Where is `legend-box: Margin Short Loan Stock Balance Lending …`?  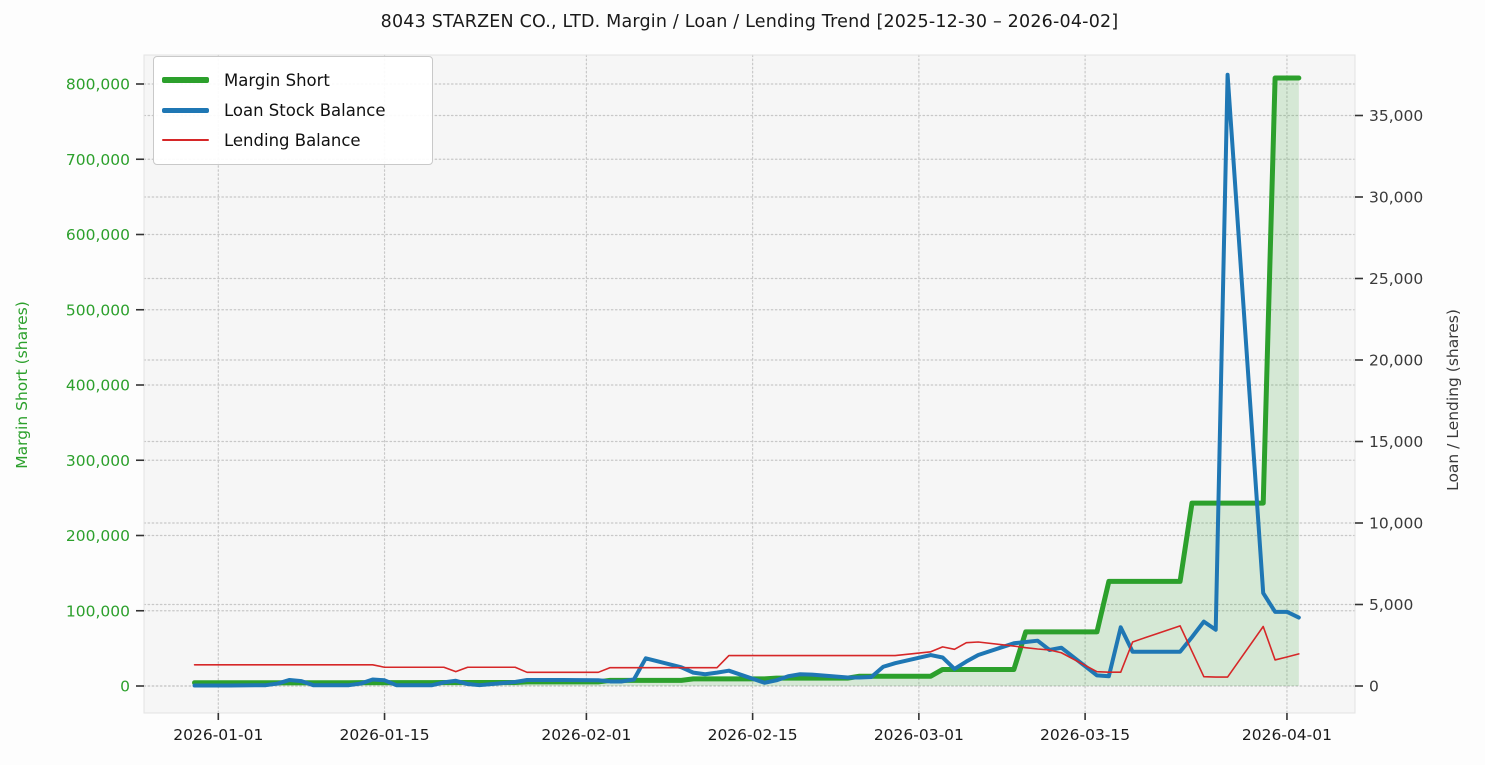 legend-box: Margin Short Loan Stock Balance Lending … is located at coordinates (293, 110).